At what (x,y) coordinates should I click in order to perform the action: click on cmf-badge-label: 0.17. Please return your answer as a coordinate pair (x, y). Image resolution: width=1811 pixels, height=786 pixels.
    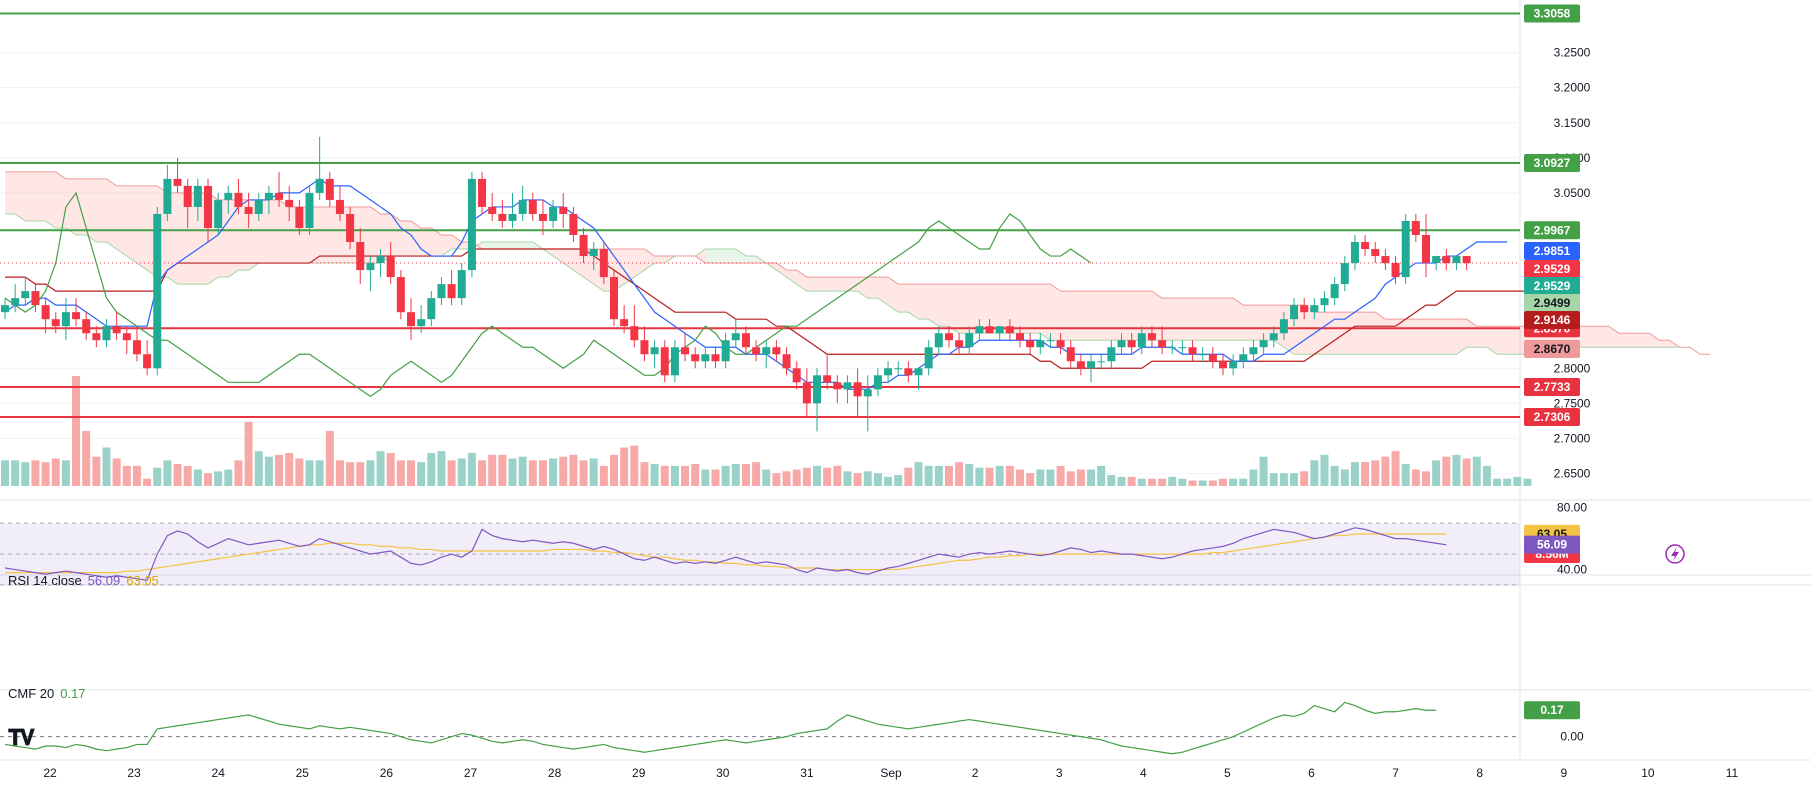
    Looking at the image, I should click on (1552, 710).